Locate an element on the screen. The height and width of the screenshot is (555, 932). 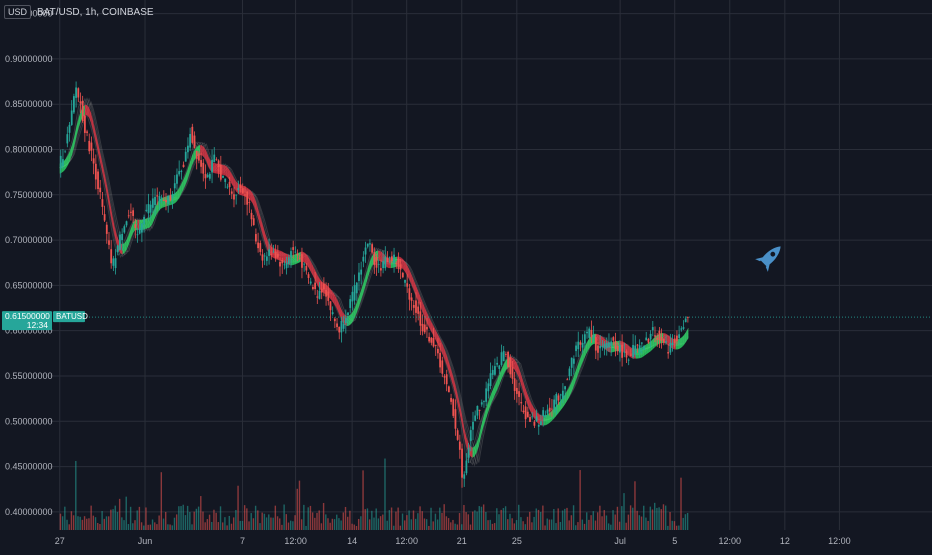
symbol-tag is located at coordinates (69, 317).